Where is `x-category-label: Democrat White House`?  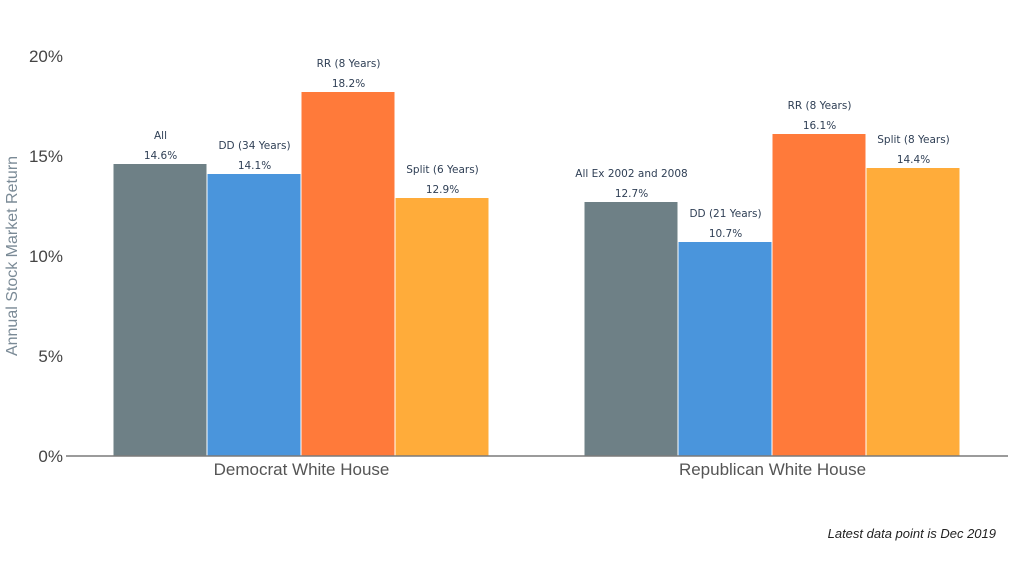
x-category-label: Democrat White House is located at coordinates (302, 469).